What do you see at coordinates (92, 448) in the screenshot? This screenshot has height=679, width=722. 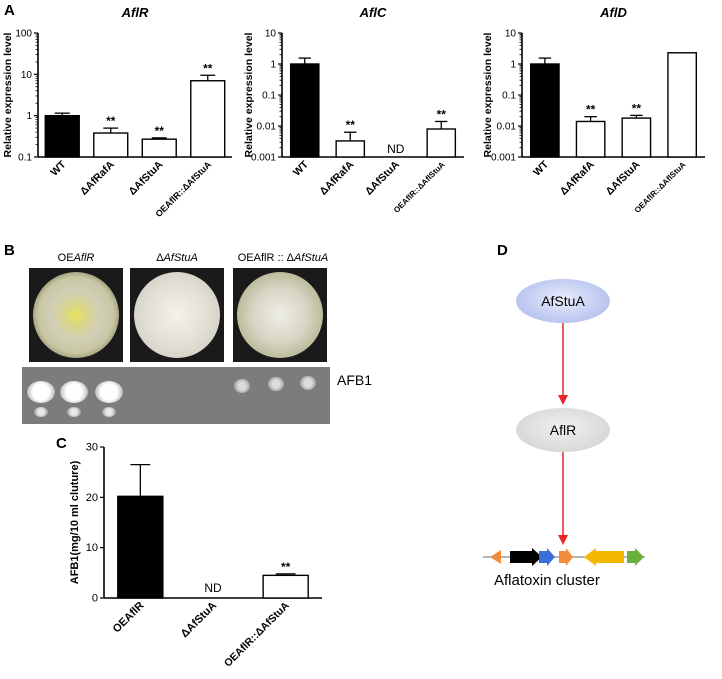 I see `y-tick-label: 30` at bounding box center [92, 448].